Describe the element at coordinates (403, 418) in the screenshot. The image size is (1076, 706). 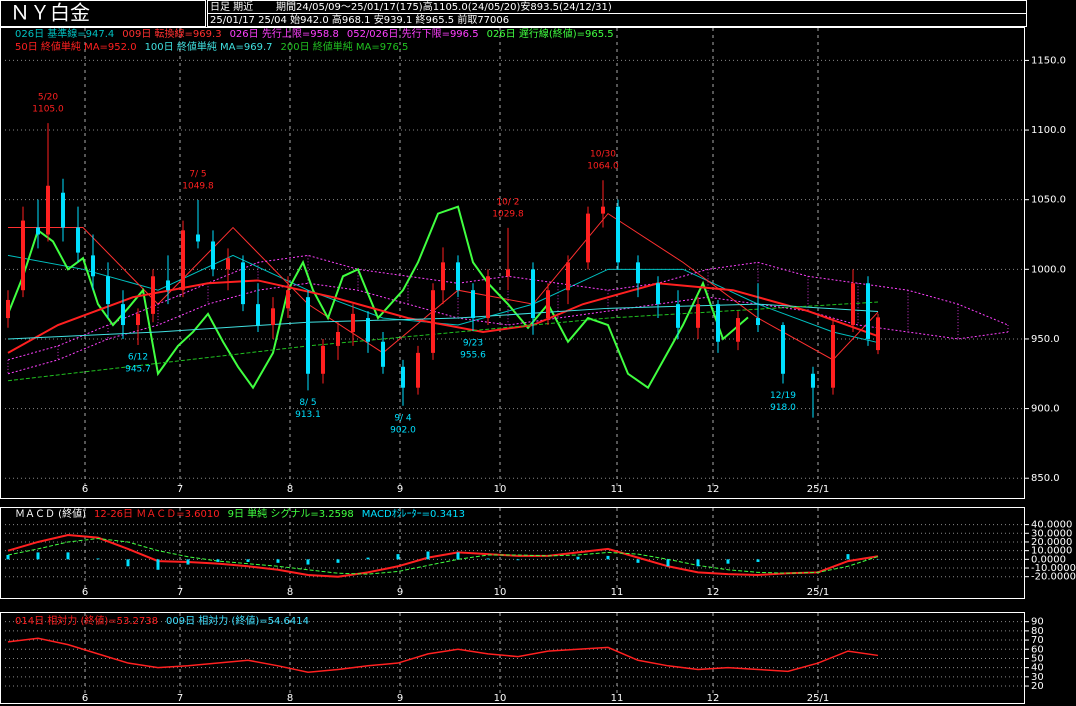
I see `low-date: 9/ 4` at that location.